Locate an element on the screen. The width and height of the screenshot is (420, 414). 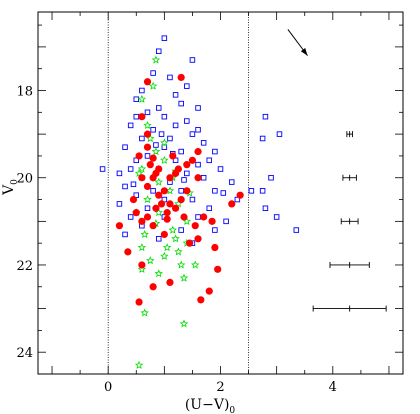
error-bar is located at coordinates (349, 264).